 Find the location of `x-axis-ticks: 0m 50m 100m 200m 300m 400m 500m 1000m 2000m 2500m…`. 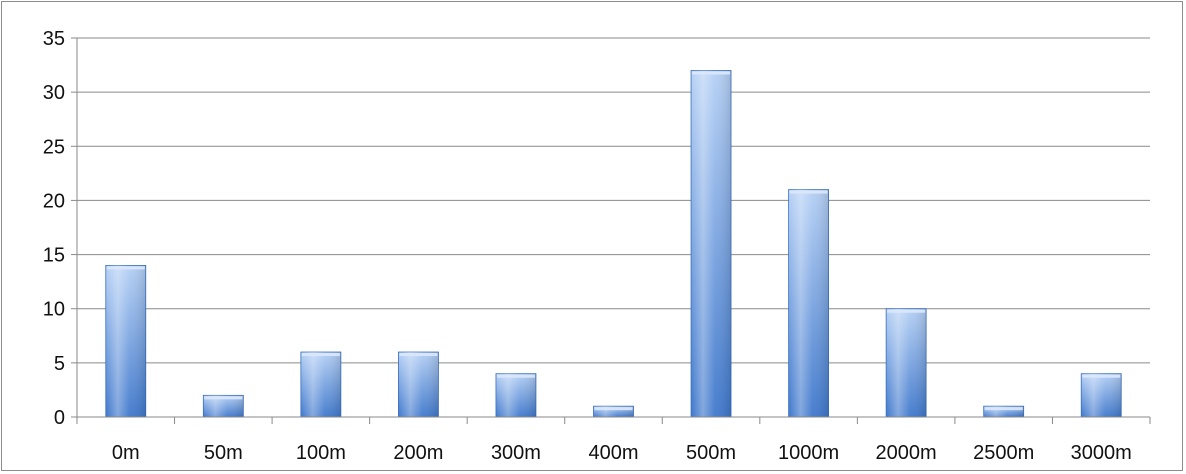

x-axis-ticks: 0m 50m 100m 200m 300m 400m 500m 1000m 2000m 2500m… is located at coordinates (613, 440).